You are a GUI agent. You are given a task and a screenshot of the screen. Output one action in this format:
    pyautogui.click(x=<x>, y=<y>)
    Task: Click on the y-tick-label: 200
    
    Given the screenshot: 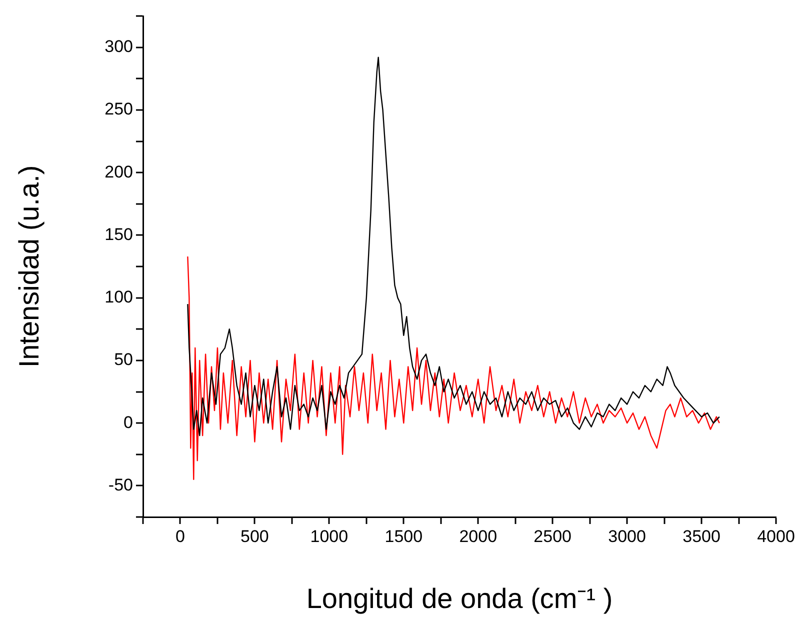 What is the action you would take?
    pyautogui.click(x=118, y=172)
    